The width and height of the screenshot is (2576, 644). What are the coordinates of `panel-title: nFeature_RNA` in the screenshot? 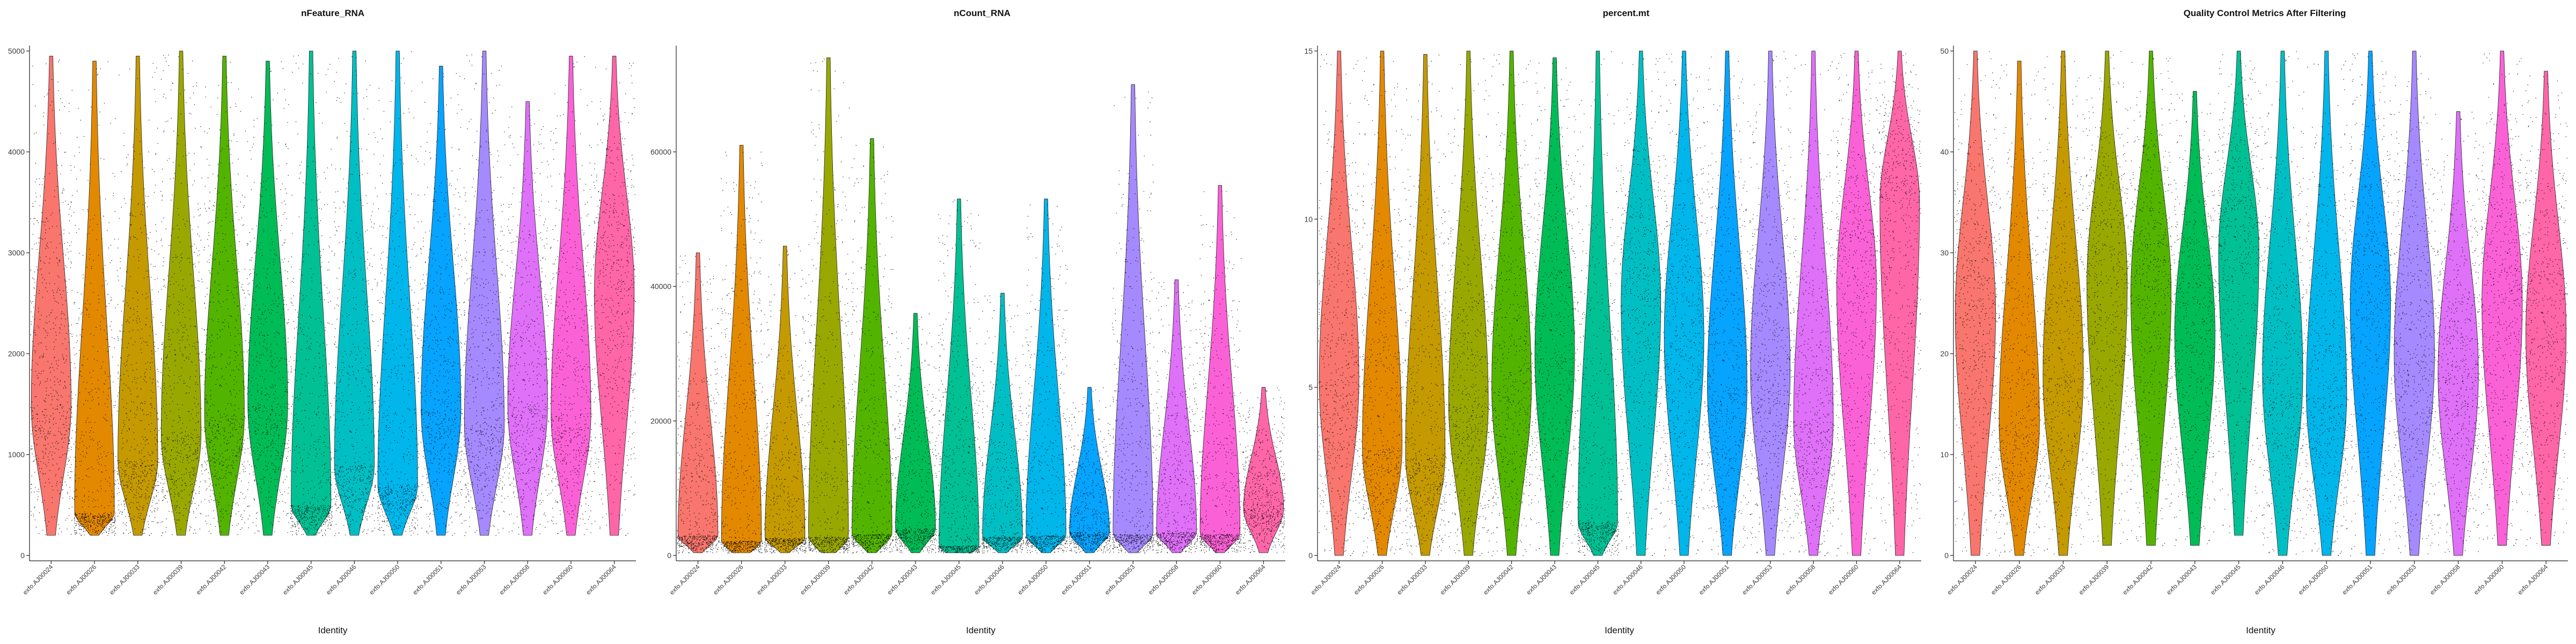 It's located at (332, 13).